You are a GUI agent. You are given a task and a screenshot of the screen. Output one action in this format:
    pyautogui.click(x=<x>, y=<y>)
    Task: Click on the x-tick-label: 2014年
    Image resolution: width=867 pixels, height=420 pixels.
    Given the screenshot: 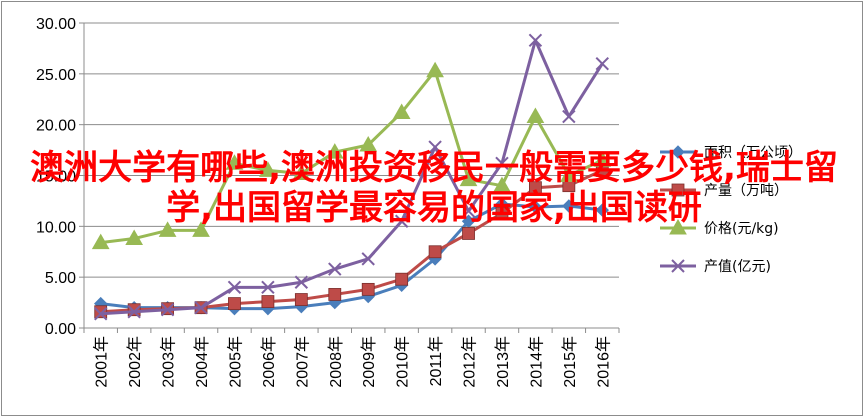 What is the action you would take?
    pyautogui.click(x=536, y=362)
    